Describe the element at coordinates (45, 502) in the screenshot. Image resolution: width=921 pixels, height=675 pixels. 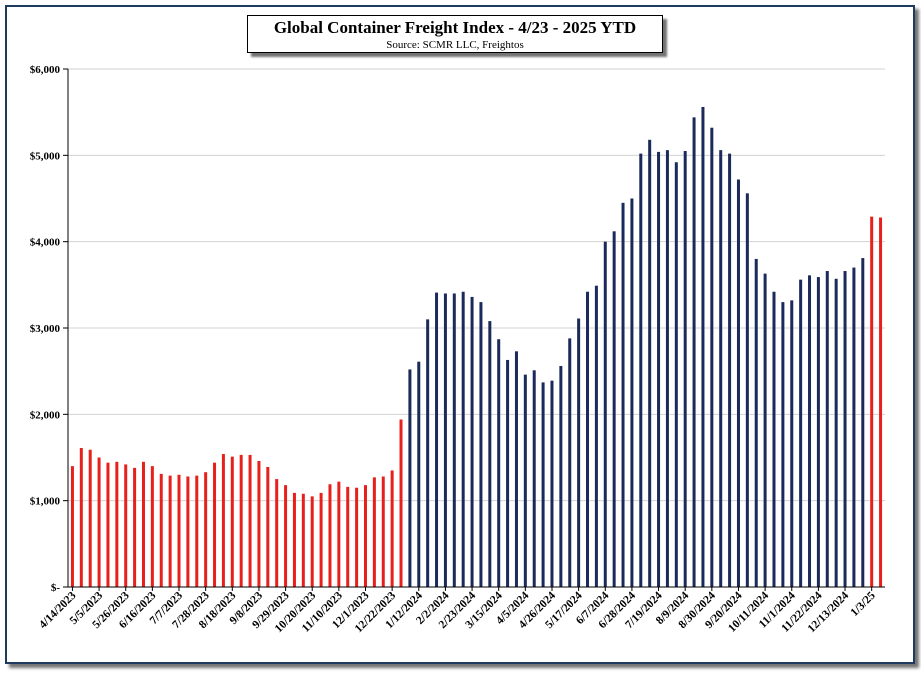
I see `y-tick-label: $1,000` at that location.